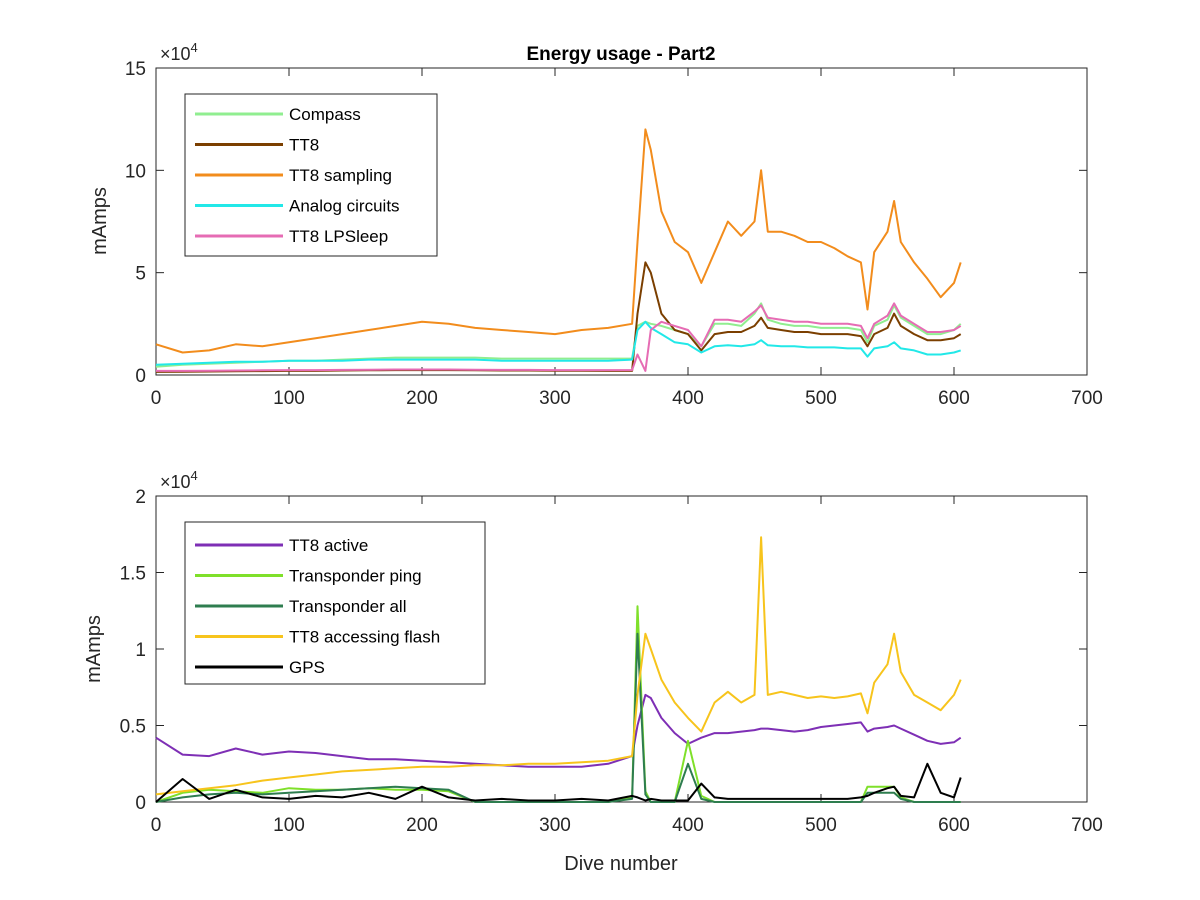  What do you see at coordinates (156, 825) in the screenshot?
I see `bottom-x-tick-label: 0` at bounding box center [156, 825].